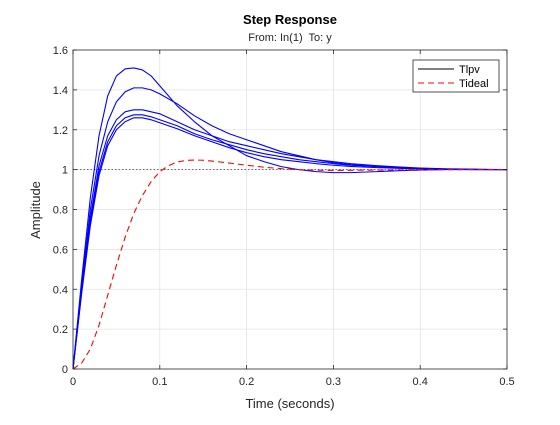  Describe the element at coordinates (420, 382) in the screenshot. I see `x-tick-label: 0.4` at that location.